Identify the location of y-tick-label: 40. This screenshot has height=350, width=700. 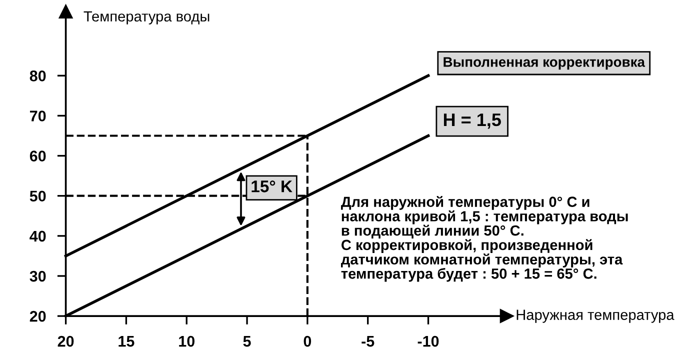
(38, 236).